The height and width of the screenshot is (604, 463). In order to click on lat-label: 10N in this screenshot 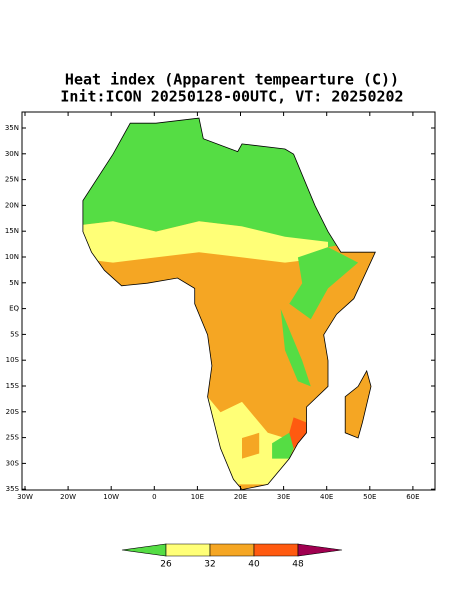, I will do `click(12, 257)`.